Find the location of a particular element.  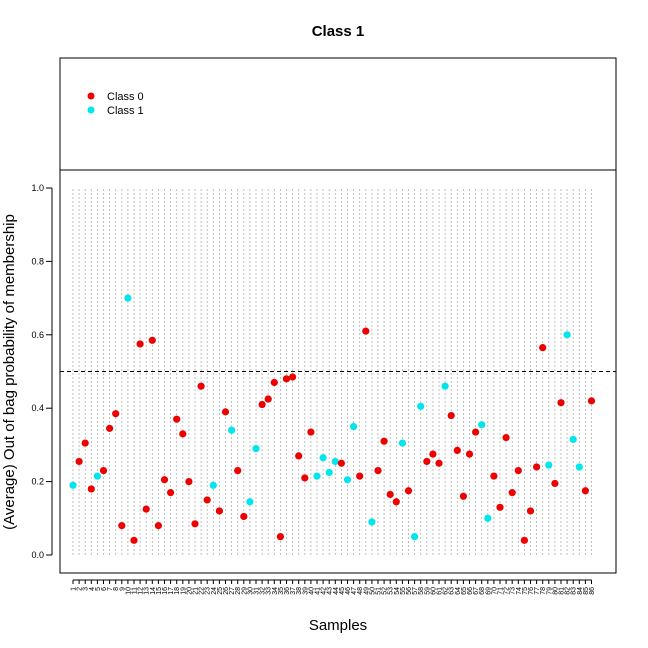

x-tick-label: 1 is located at coordinates (74, 589).